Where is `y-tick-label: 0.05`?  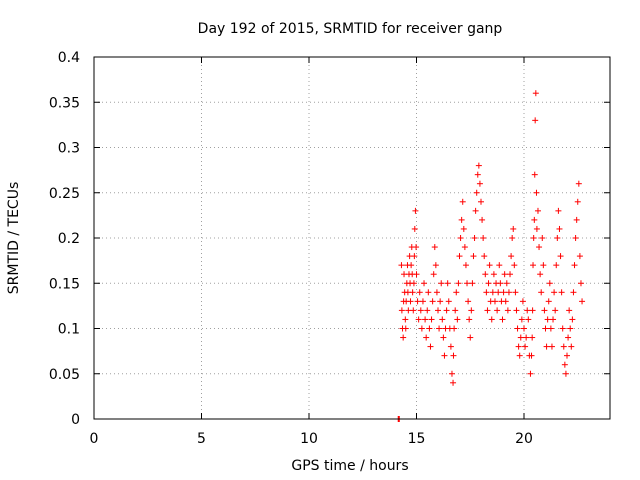
y-tick-label: 0.05 is located at coordinates (64, 375).